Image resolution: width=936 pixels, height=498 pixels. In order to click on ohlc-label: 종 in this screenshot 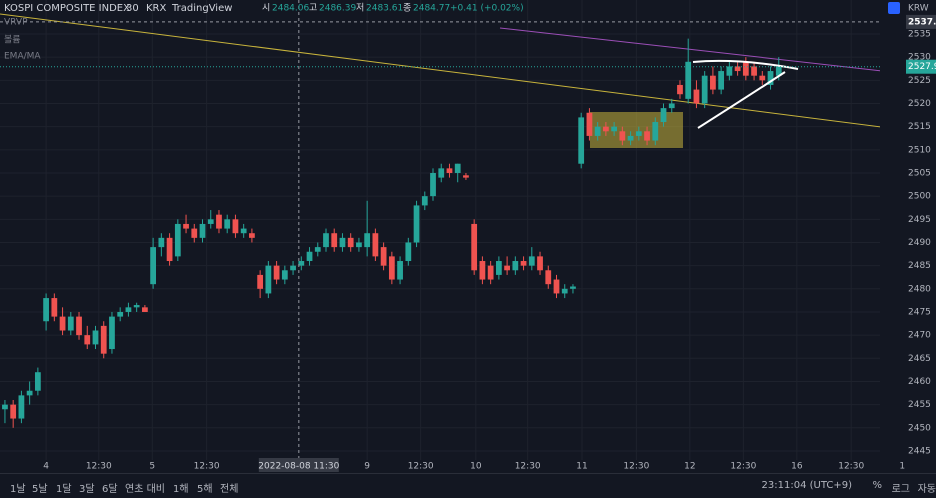, I will do `click(407, 8)`.